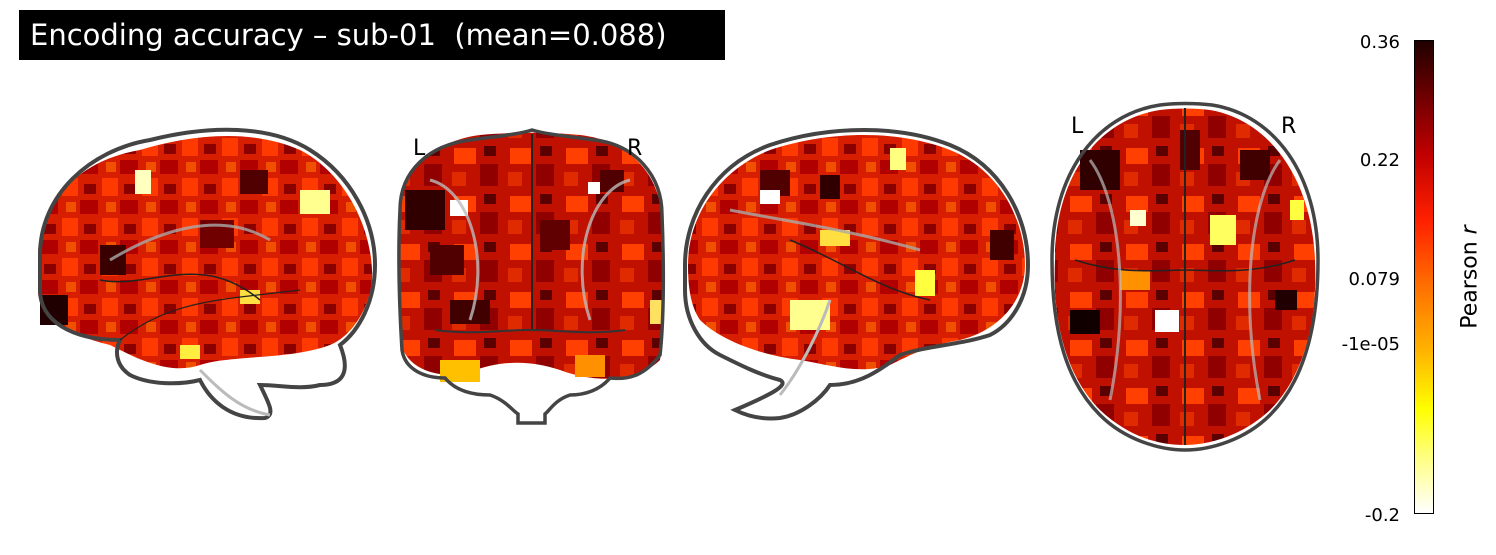 The height and width of the screenshot is (555, 1496). Describe the element at coordinates (419, 148) in the screenshot. I see `coronal-left-label: L` at that location.